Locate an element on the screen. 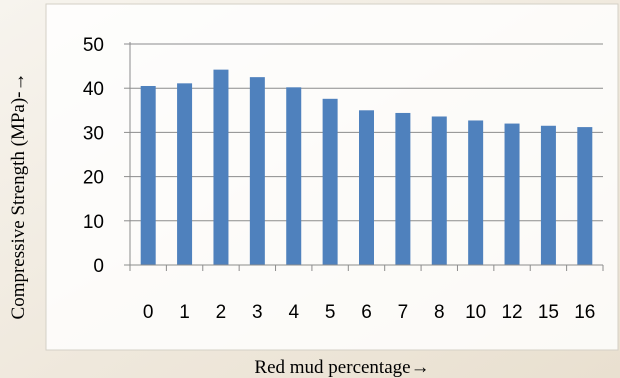 The image size is (620, 378). y-tick-label: 10 is located at coordinates (93, 222).